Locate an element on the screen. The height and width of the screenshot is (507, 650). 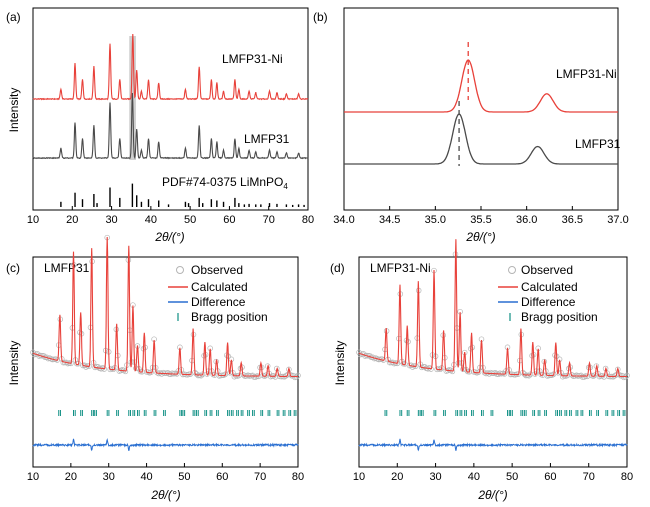
panel-d-x-tick-label: 80 is located at coordinates (627, 477).